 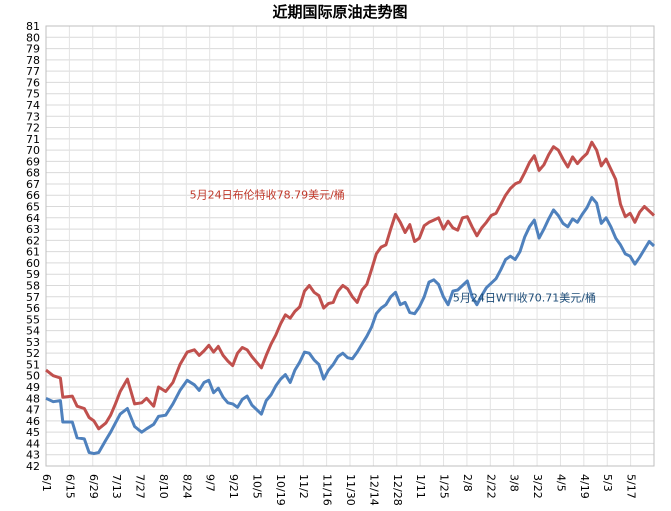 What do you see at coordinates (140, 486) in the screenshot?
I see `x-tick-label: 7/27` at bounding box center [140, 486].